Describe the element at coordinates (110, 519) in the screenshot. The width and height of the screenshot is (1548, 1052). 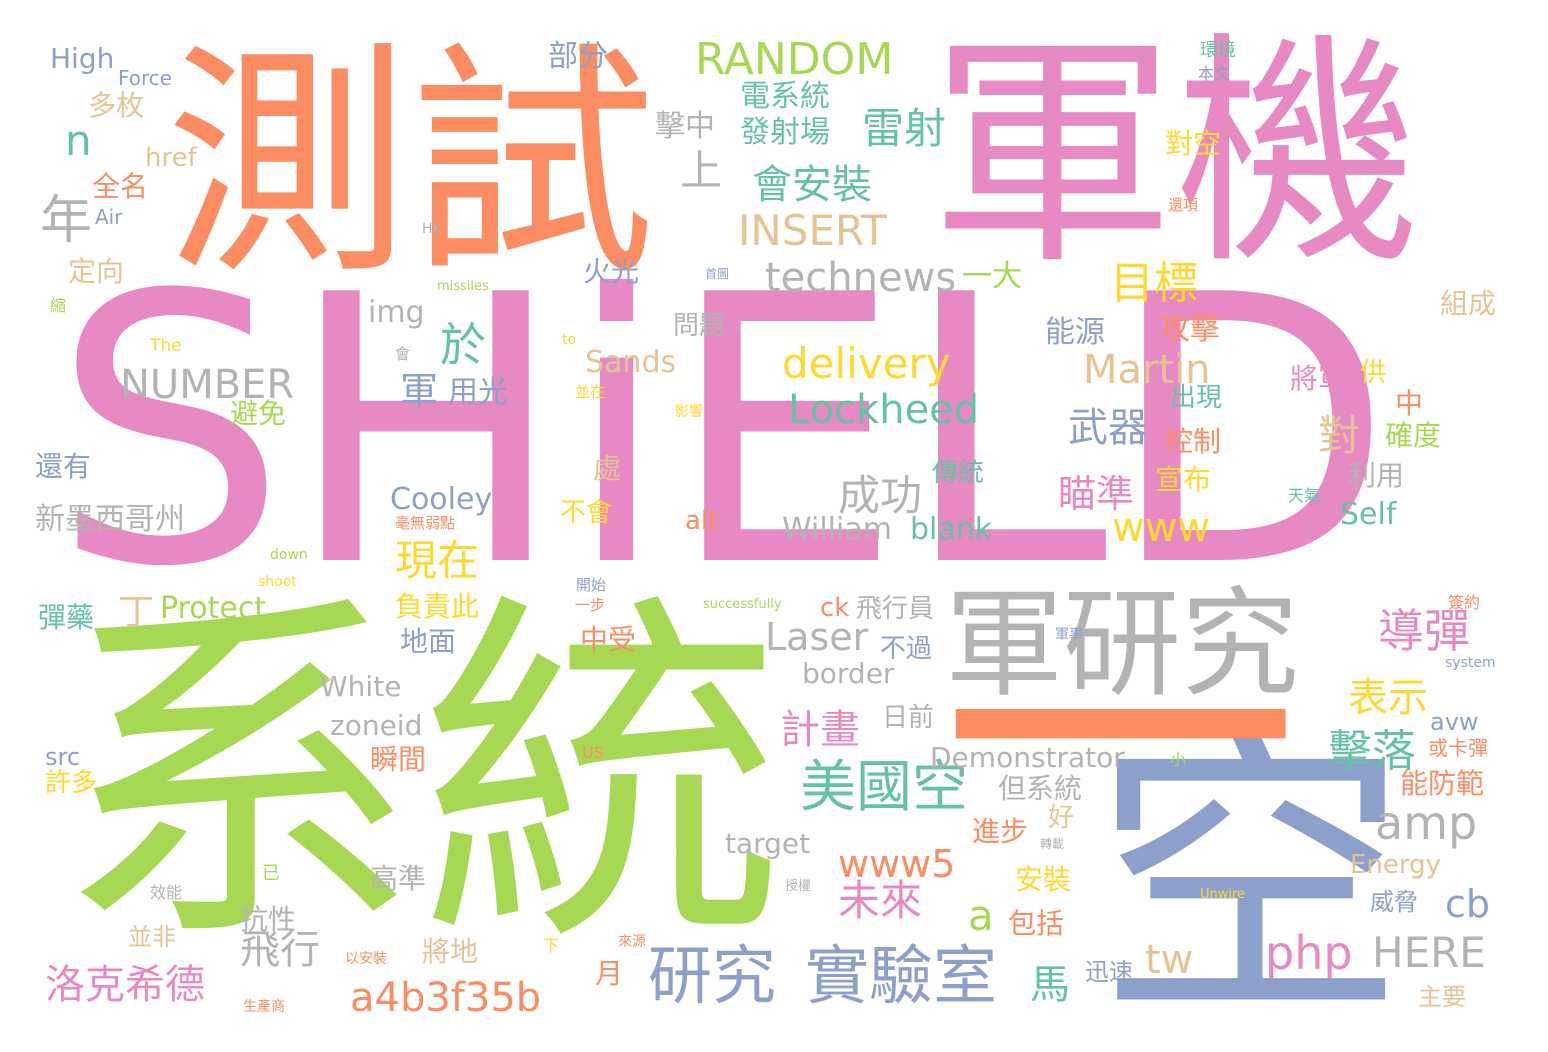
I see `word-xinmoxigezhou: 新墨西哥州` at that location.